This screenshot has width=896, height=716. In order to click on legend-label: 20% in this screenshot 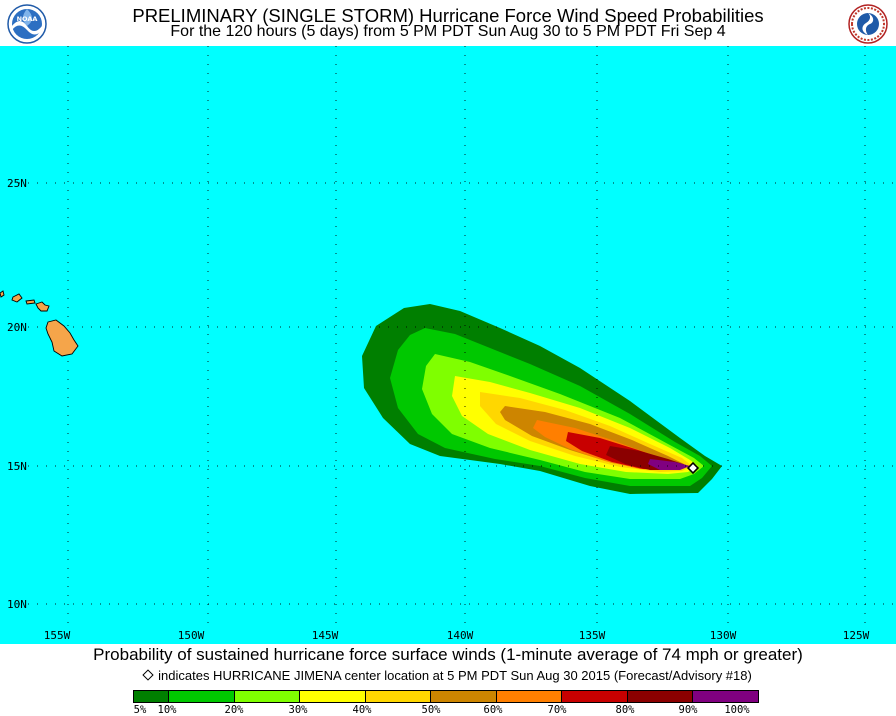, I will do `click(234, 710)`.